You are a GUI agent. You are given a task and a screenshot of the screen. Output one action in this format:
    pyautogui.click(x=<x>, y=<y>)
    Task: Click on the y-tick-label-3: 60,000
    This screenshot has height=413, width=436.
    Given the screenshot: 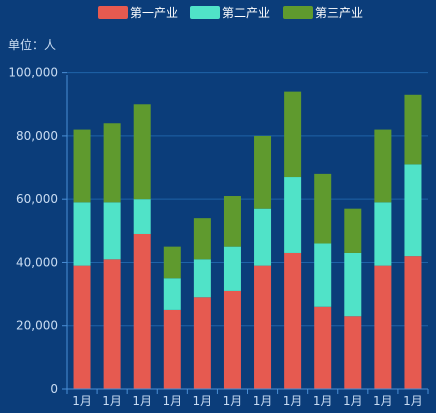 What is the action you would take?
    pyautogui.click(x=37, y=199)
    